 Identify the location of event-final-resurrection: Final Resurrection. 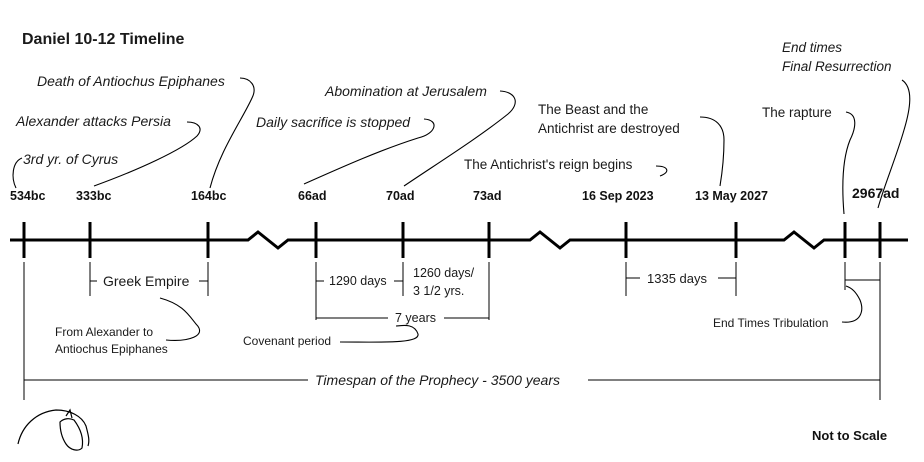
(837, 66).